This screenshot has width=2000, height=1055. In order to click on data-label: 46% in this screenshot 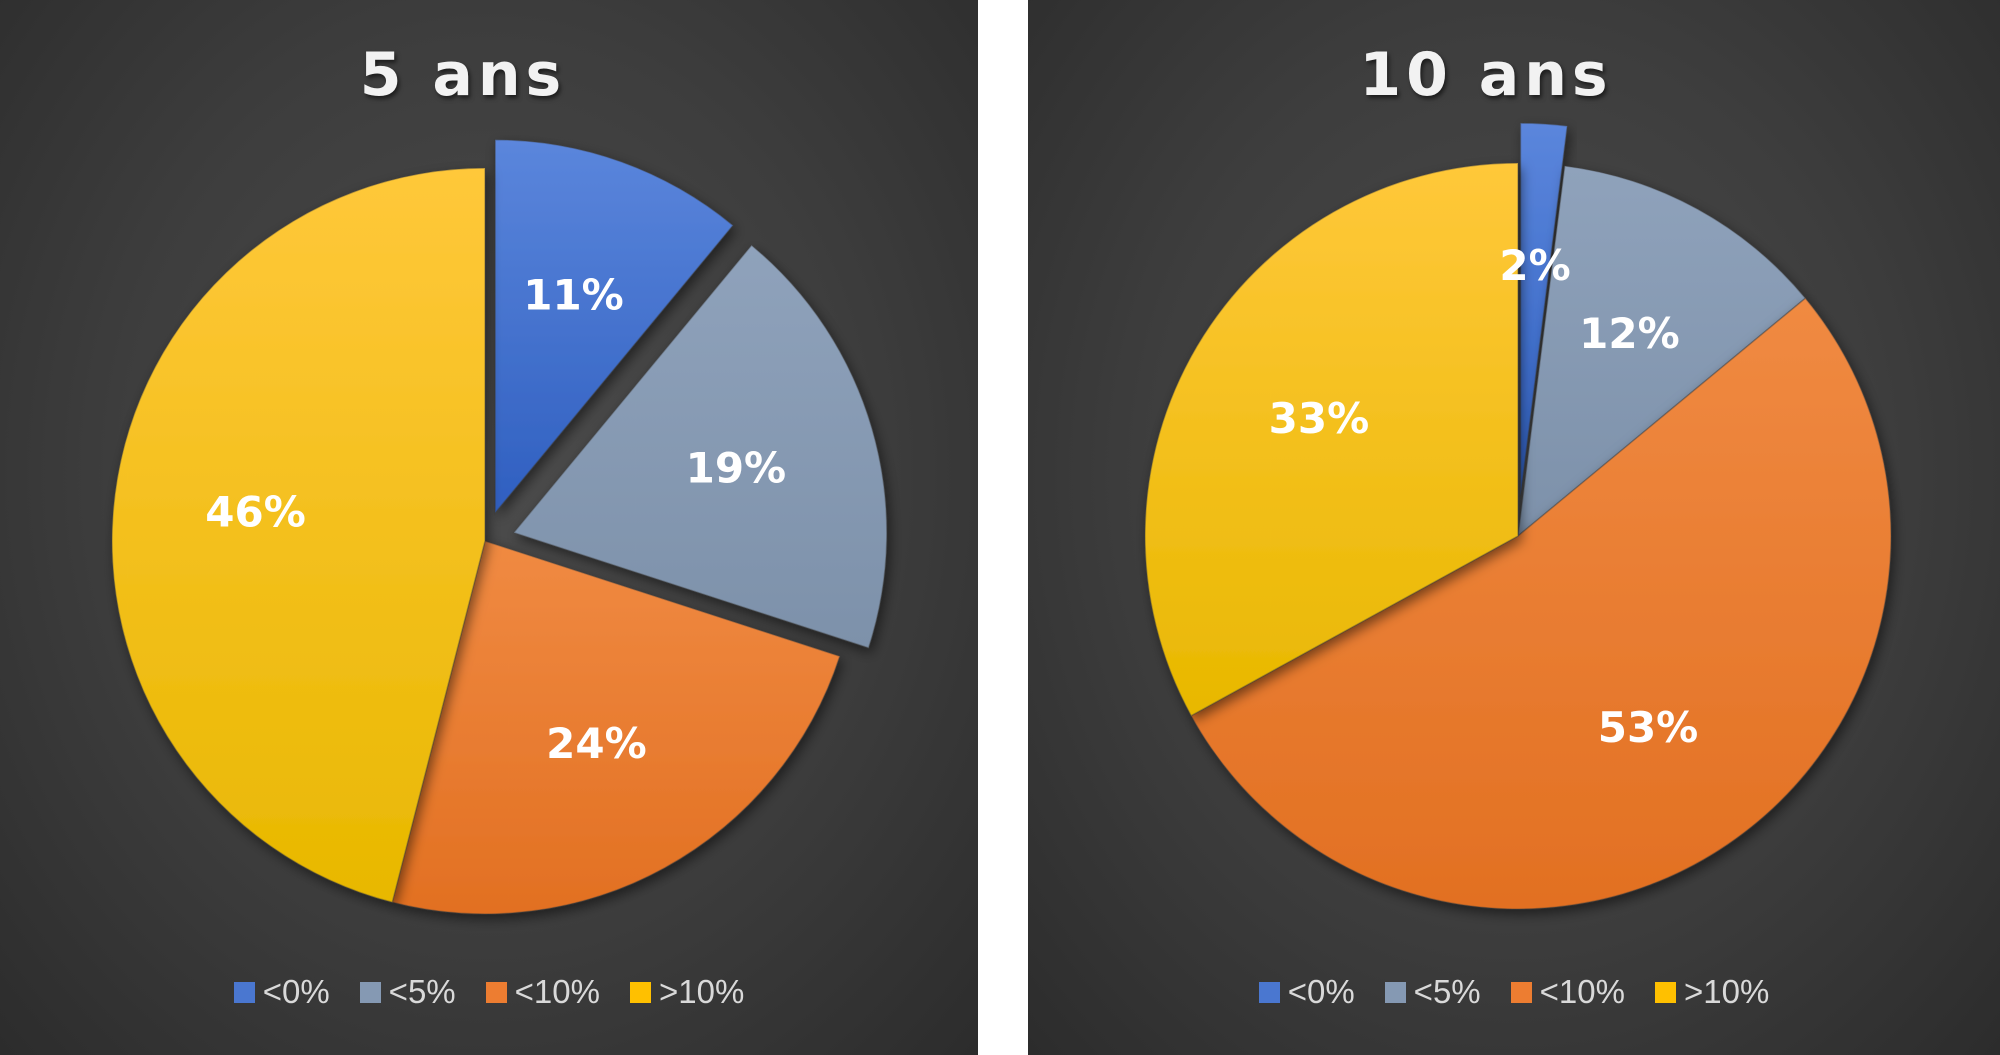, I will do `click(255, 512)`.